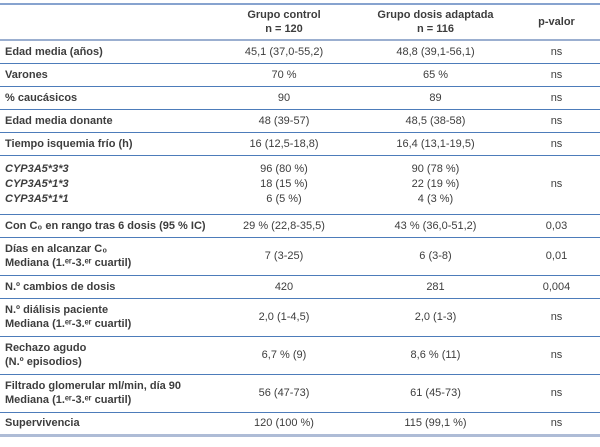 The width and height of the screenshot is (600, 447). Describe the element at coordinates (56, 249) in the screenshot. I see `cell-line: Días en alcanzar C₀` at that location.